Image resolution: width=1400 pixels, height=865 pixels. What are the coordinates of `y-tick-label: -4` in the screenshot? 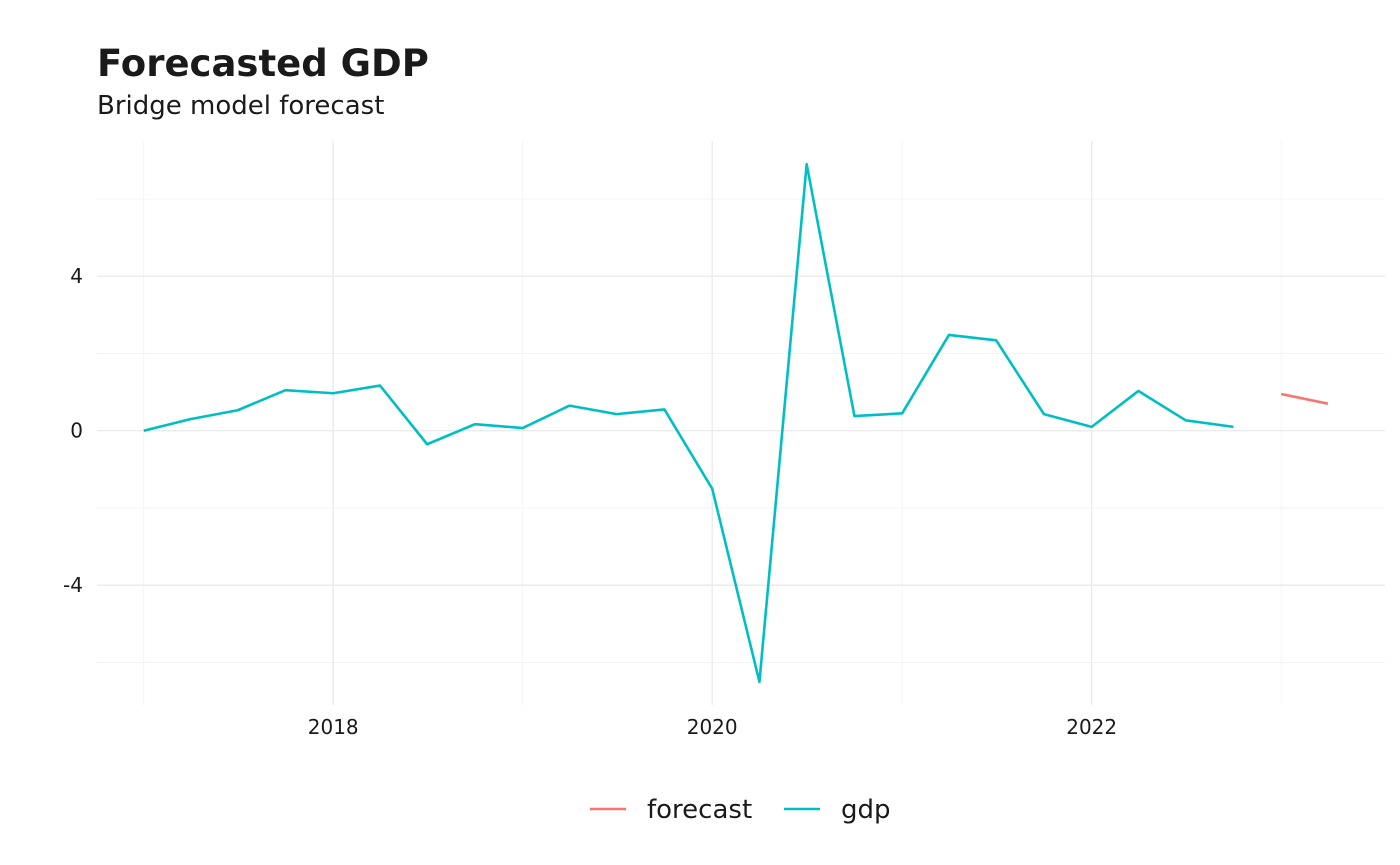 It's located at (73, 585).